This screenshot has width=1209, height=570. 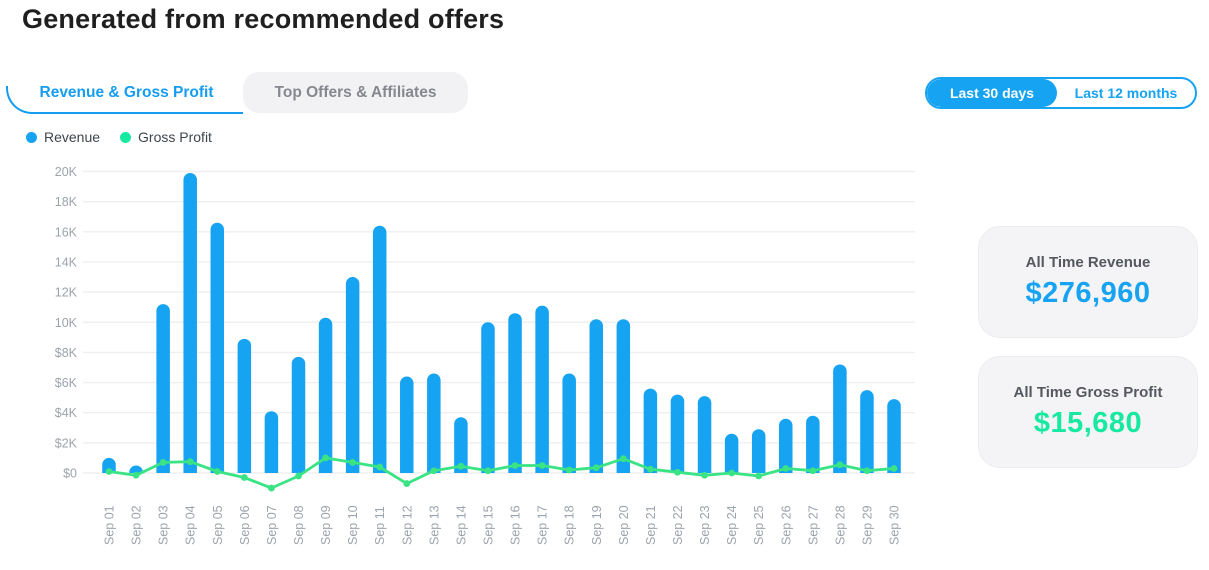 I want to click on gross-profit-point-Sep 09, so click(x=325, y=458).